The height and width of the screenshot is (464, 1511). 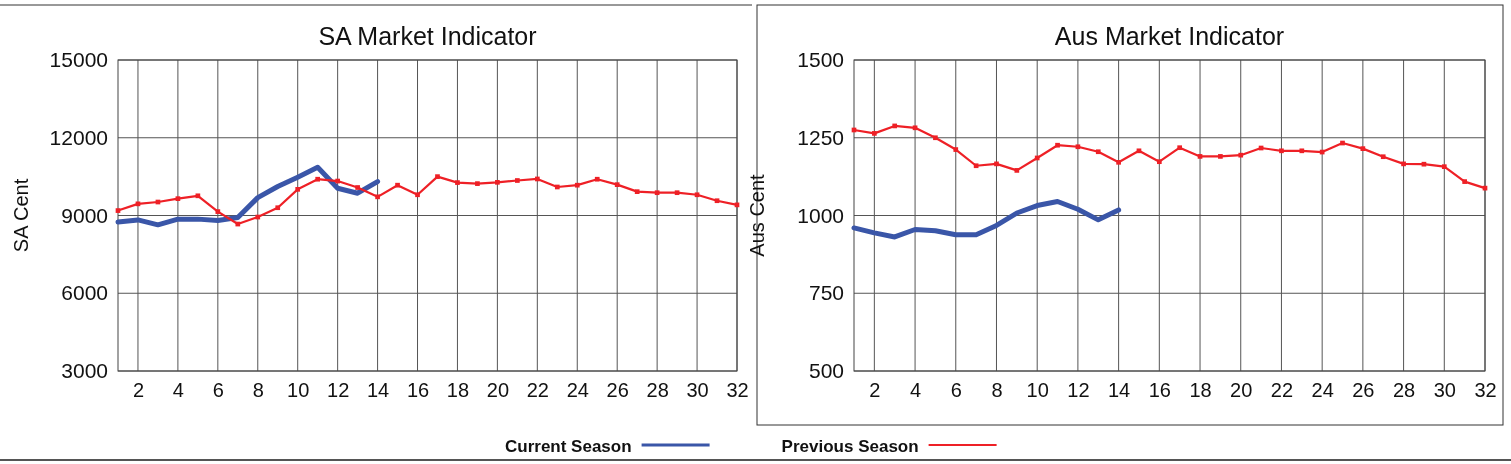 I want to click on legend-label: Previous Season, so click(x=850, y=446).